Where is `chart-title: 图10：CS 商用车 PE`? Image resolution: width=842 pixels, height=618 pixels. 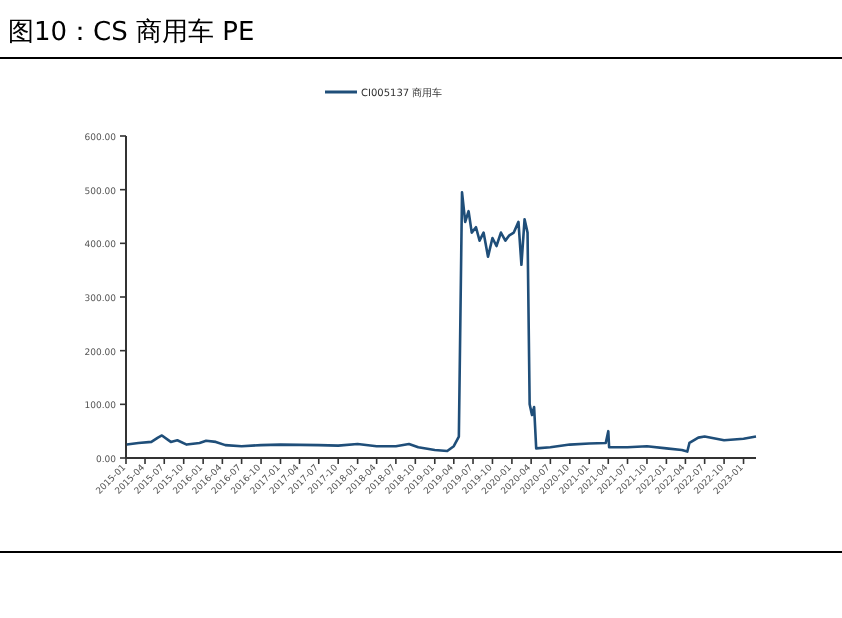
chart-title: 图10：CS 商用车 PE is located at coordinates (131, 33).